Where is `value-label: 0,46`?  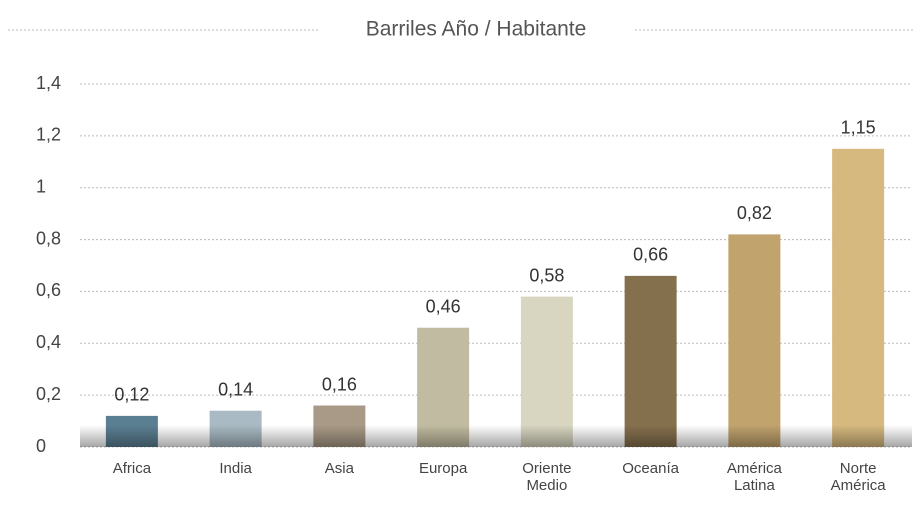 value-label: 0,46 is located at coordinates (443, 306).